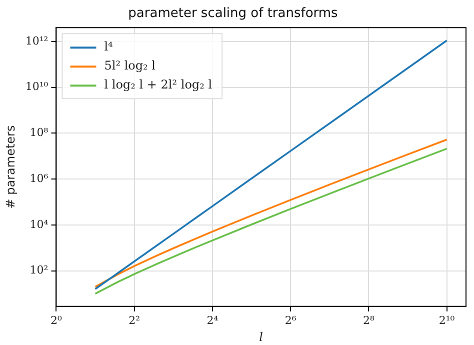 This screenshot has height=345, width=474. Describe the element at coordinates (39, 224) in the screenshot. I see `y-tick-label: 10⁴` at that location.